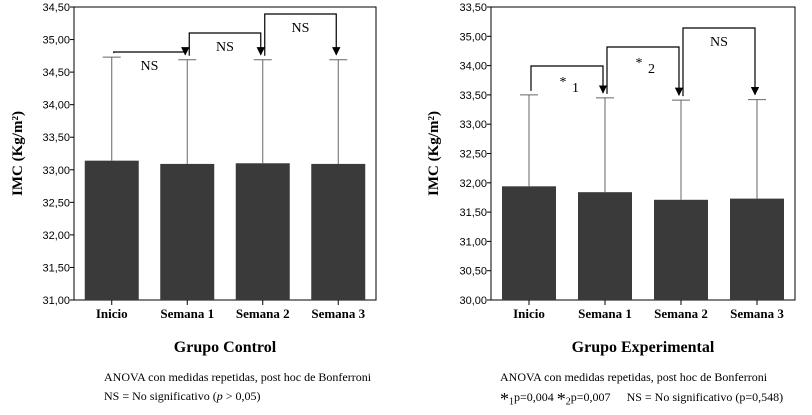 This screenshot has height=415, width=812. I want to click on experimental-comparison-sub-1: 1, so click(575, 88).